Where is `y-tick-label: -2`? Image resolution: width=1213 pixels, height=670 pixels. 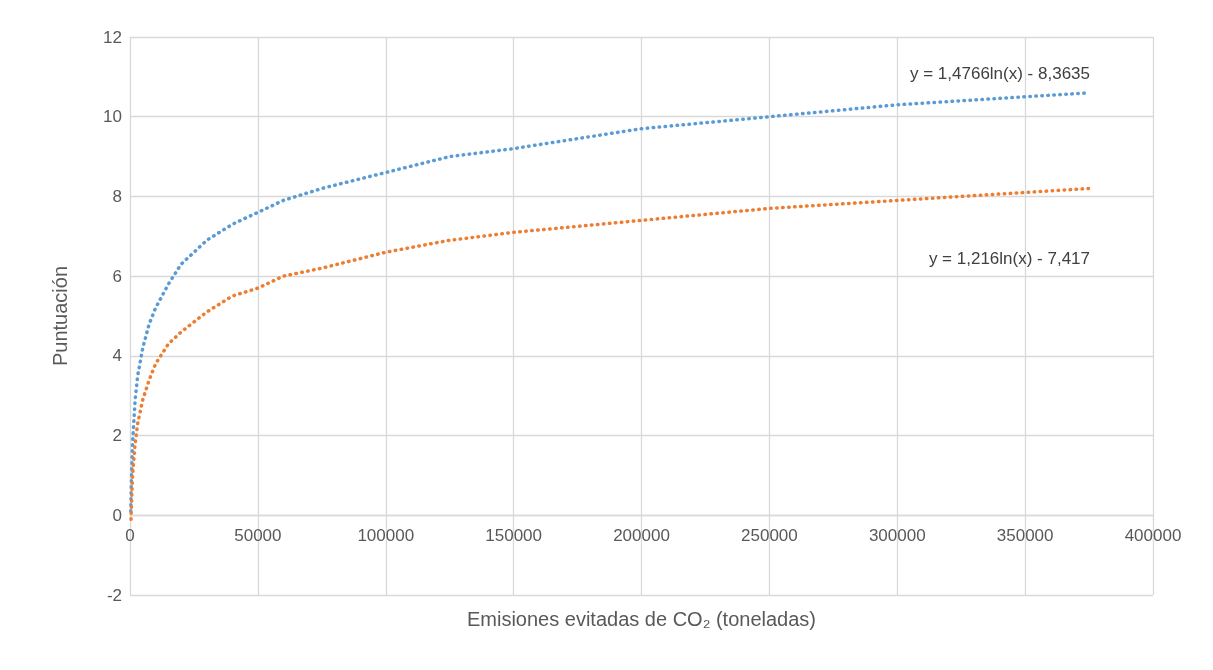
y-tick-label: -2 is located at coordinates (114, 595).